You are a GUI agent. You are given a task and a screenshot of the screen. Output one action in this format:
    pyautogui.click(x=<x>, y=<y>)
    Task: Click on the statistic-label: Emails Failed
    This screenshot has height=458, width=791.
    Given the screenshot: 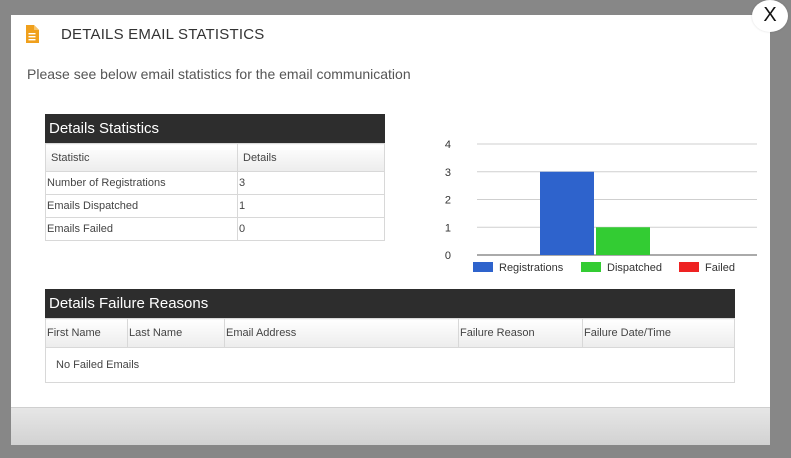 What is the action you would take?
    pyautogui.click(x=141, y=229)
    